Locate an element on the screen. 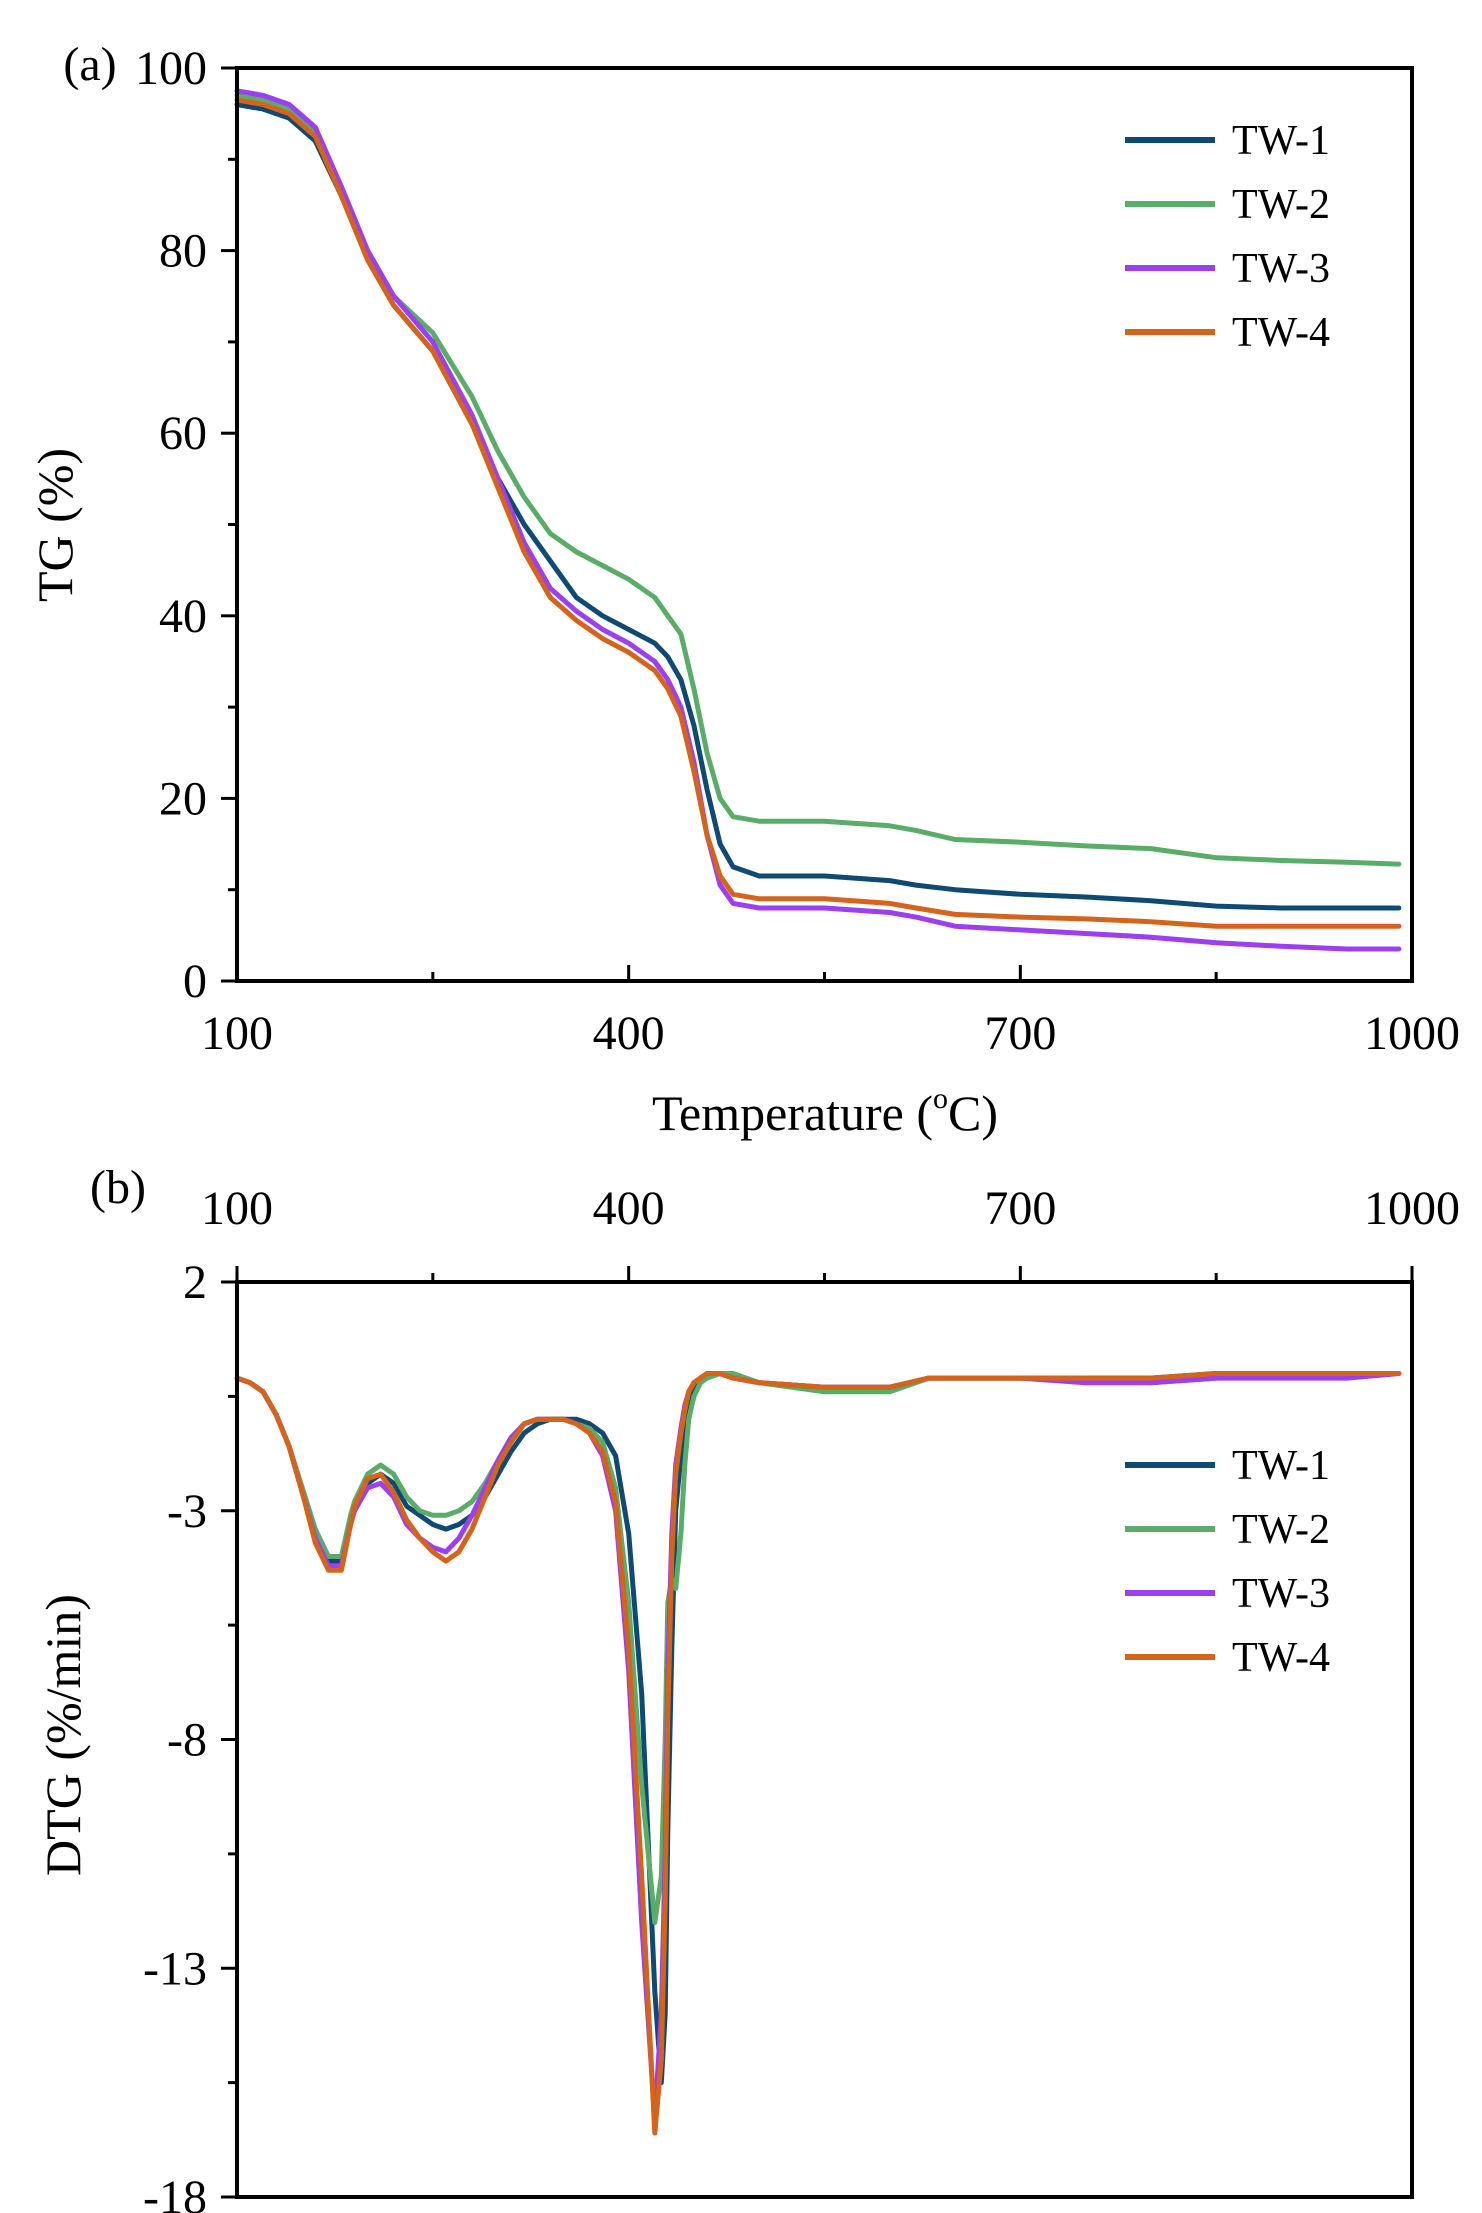 The image size is (1482, 2213). y-tick-label: 2 is located at coordinates (195, 1282).